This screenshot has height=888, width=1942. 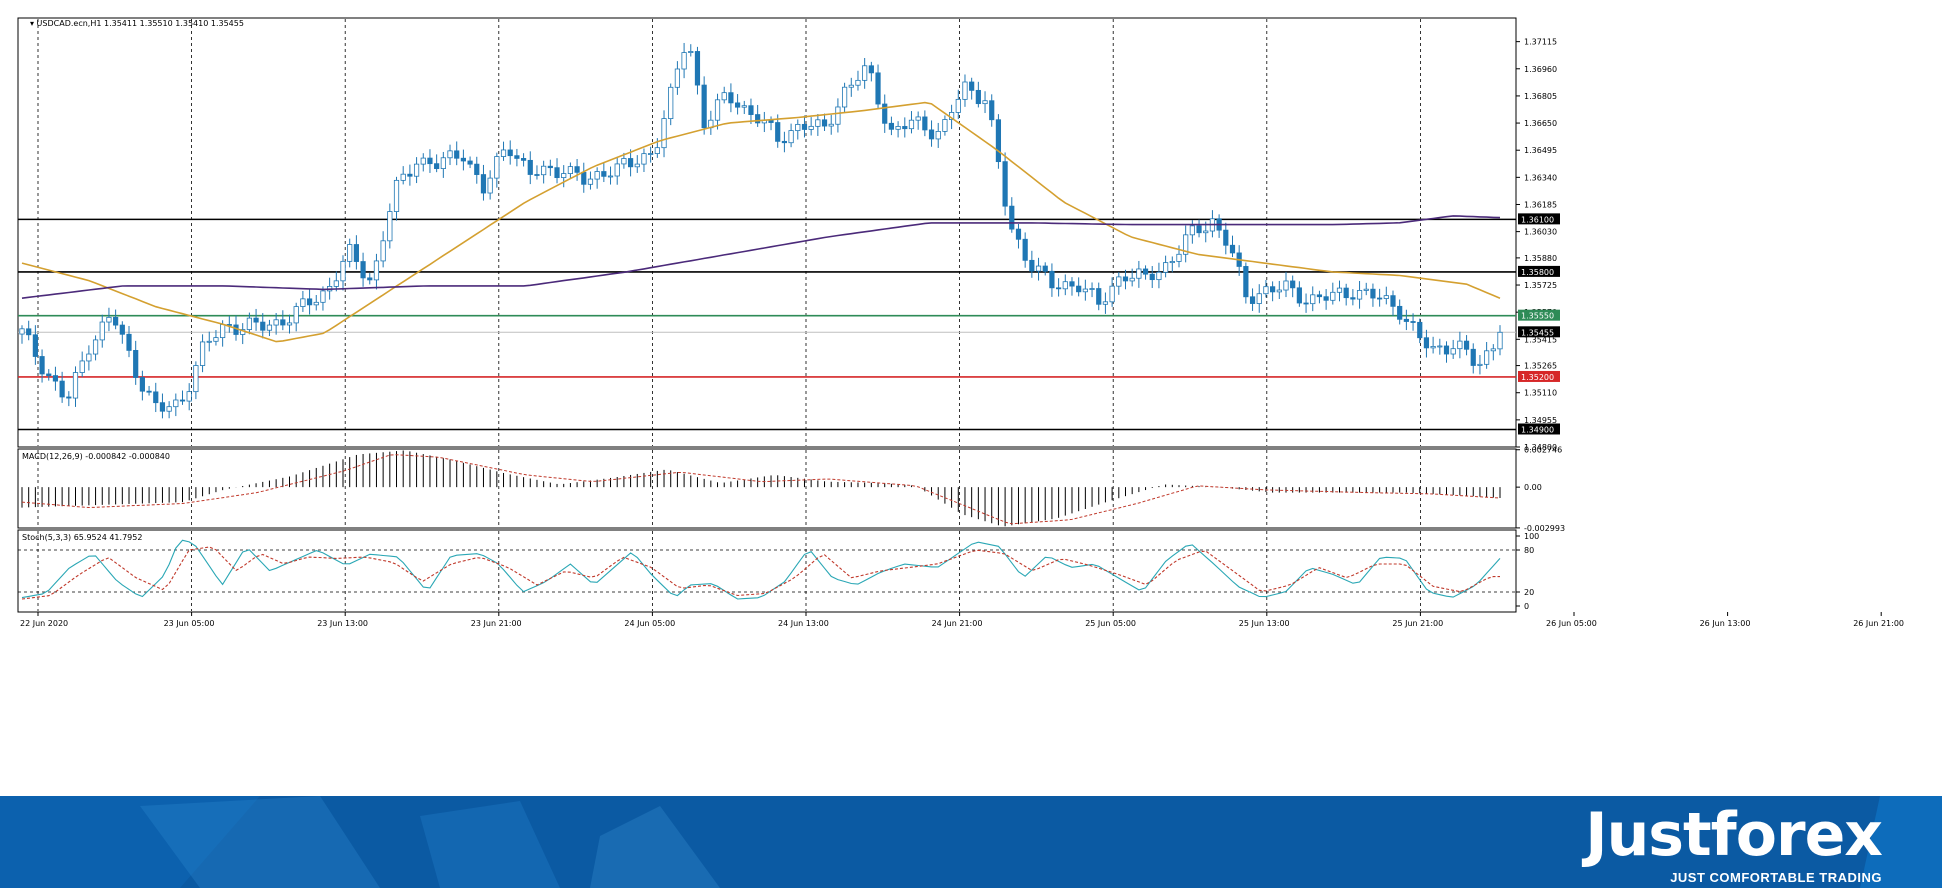 I want to click on macd-tick-label: 0.00, so click(x=1533, y=487).